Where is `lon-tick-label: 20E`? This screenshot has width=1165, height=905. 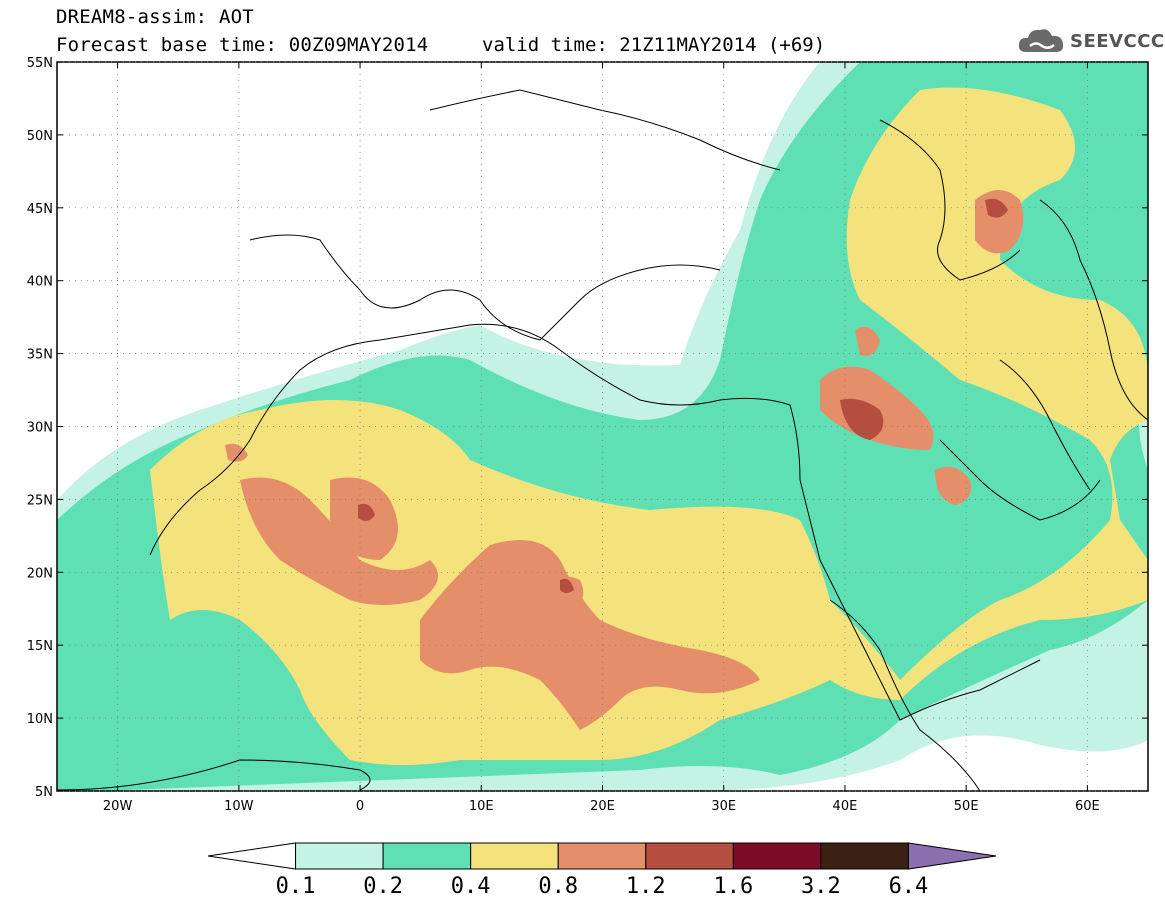 lon-tick-label: 20E is located at coordinates (602, 806).